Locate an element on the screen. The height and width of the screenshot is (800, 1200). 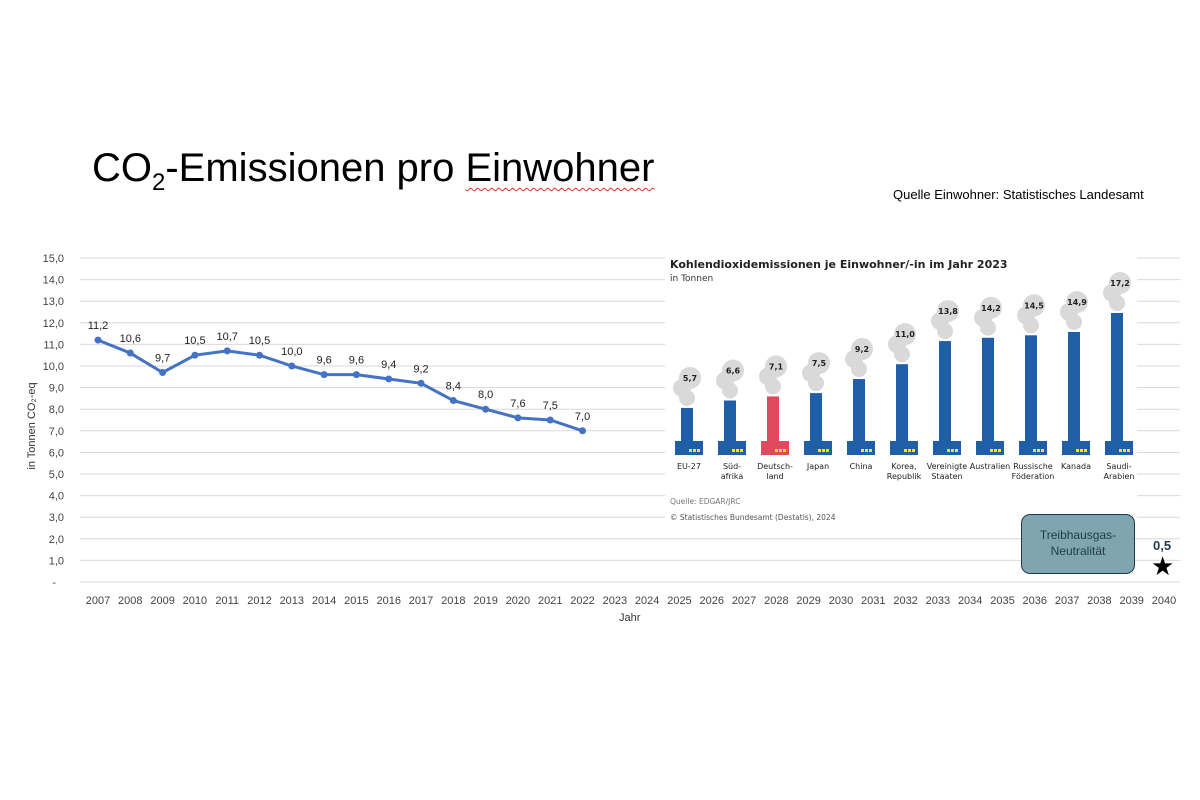
bar-value-label: 14,2 is located at coordinates (991, 308).